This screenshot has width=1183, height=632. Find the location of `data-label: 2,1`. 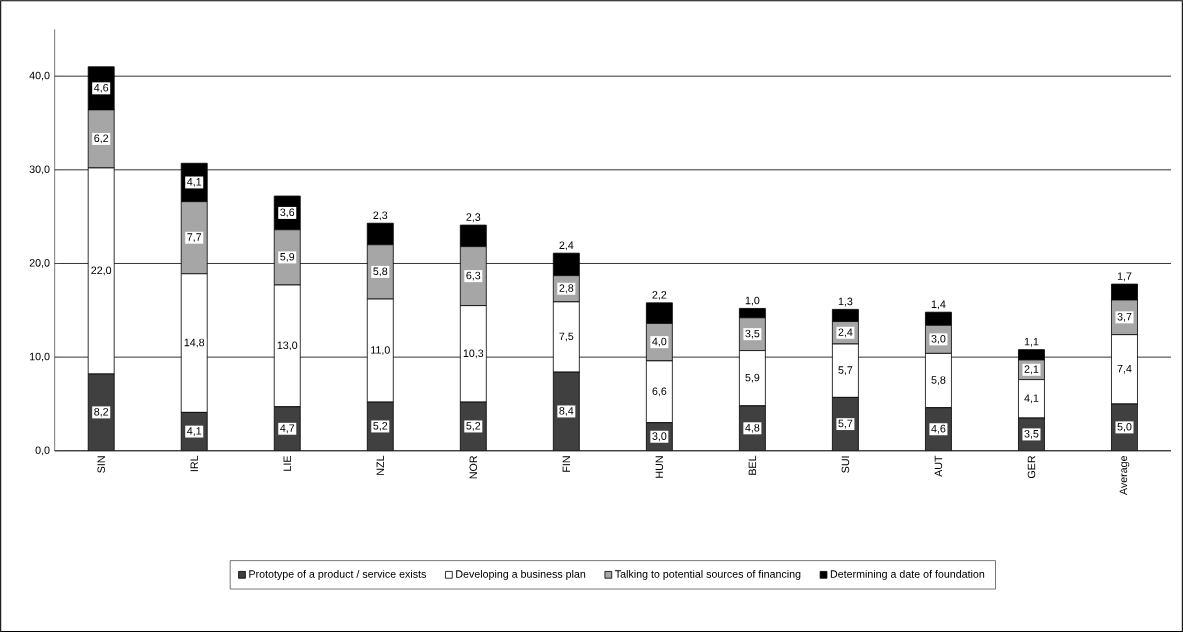

data-label: 2,1 is located at coordinates (1031, 370).